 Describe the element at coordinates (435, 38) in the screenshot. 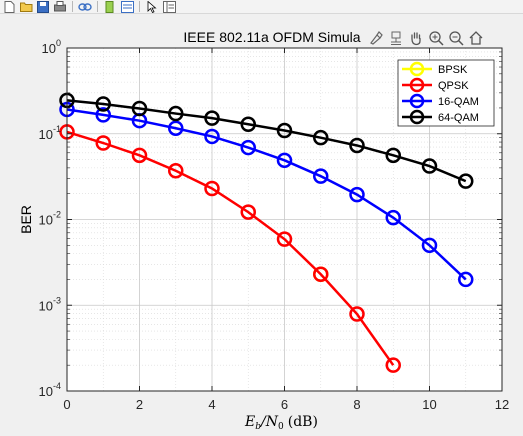

I see `zoom-in-icon` at that location.